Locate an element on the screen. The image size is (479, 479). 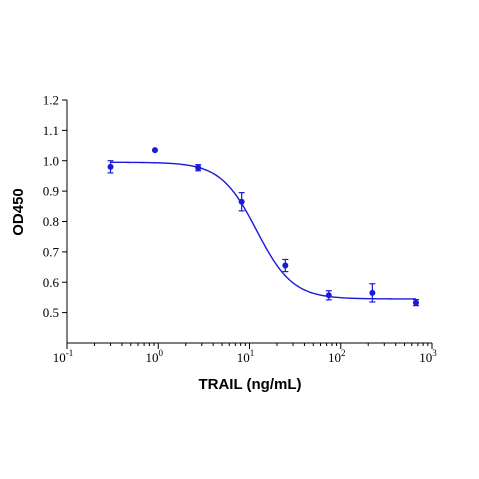
y-axis-title: OD450 is located at coordinates (18, 212).